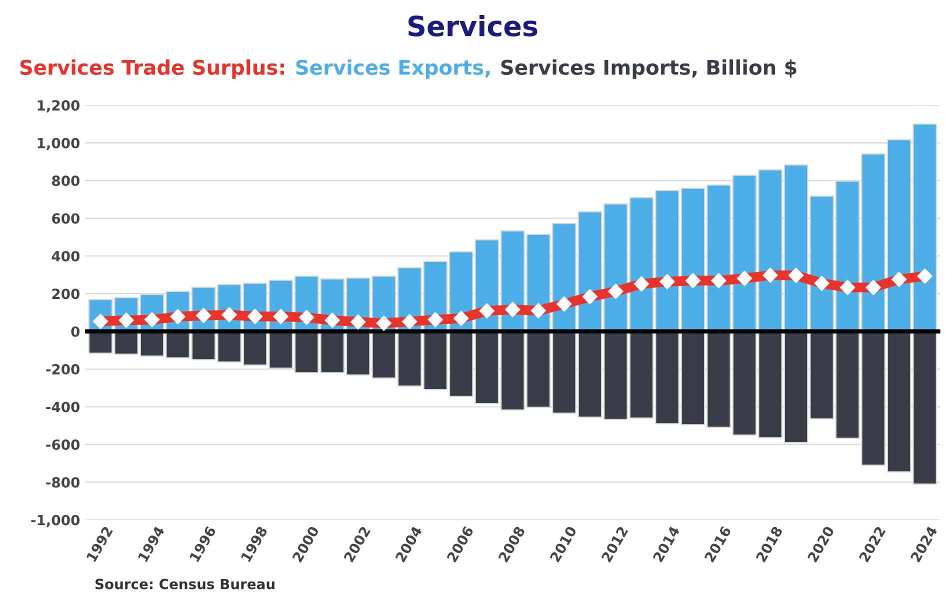  I want to click on y-tick-label: 600, so click(66, 218).